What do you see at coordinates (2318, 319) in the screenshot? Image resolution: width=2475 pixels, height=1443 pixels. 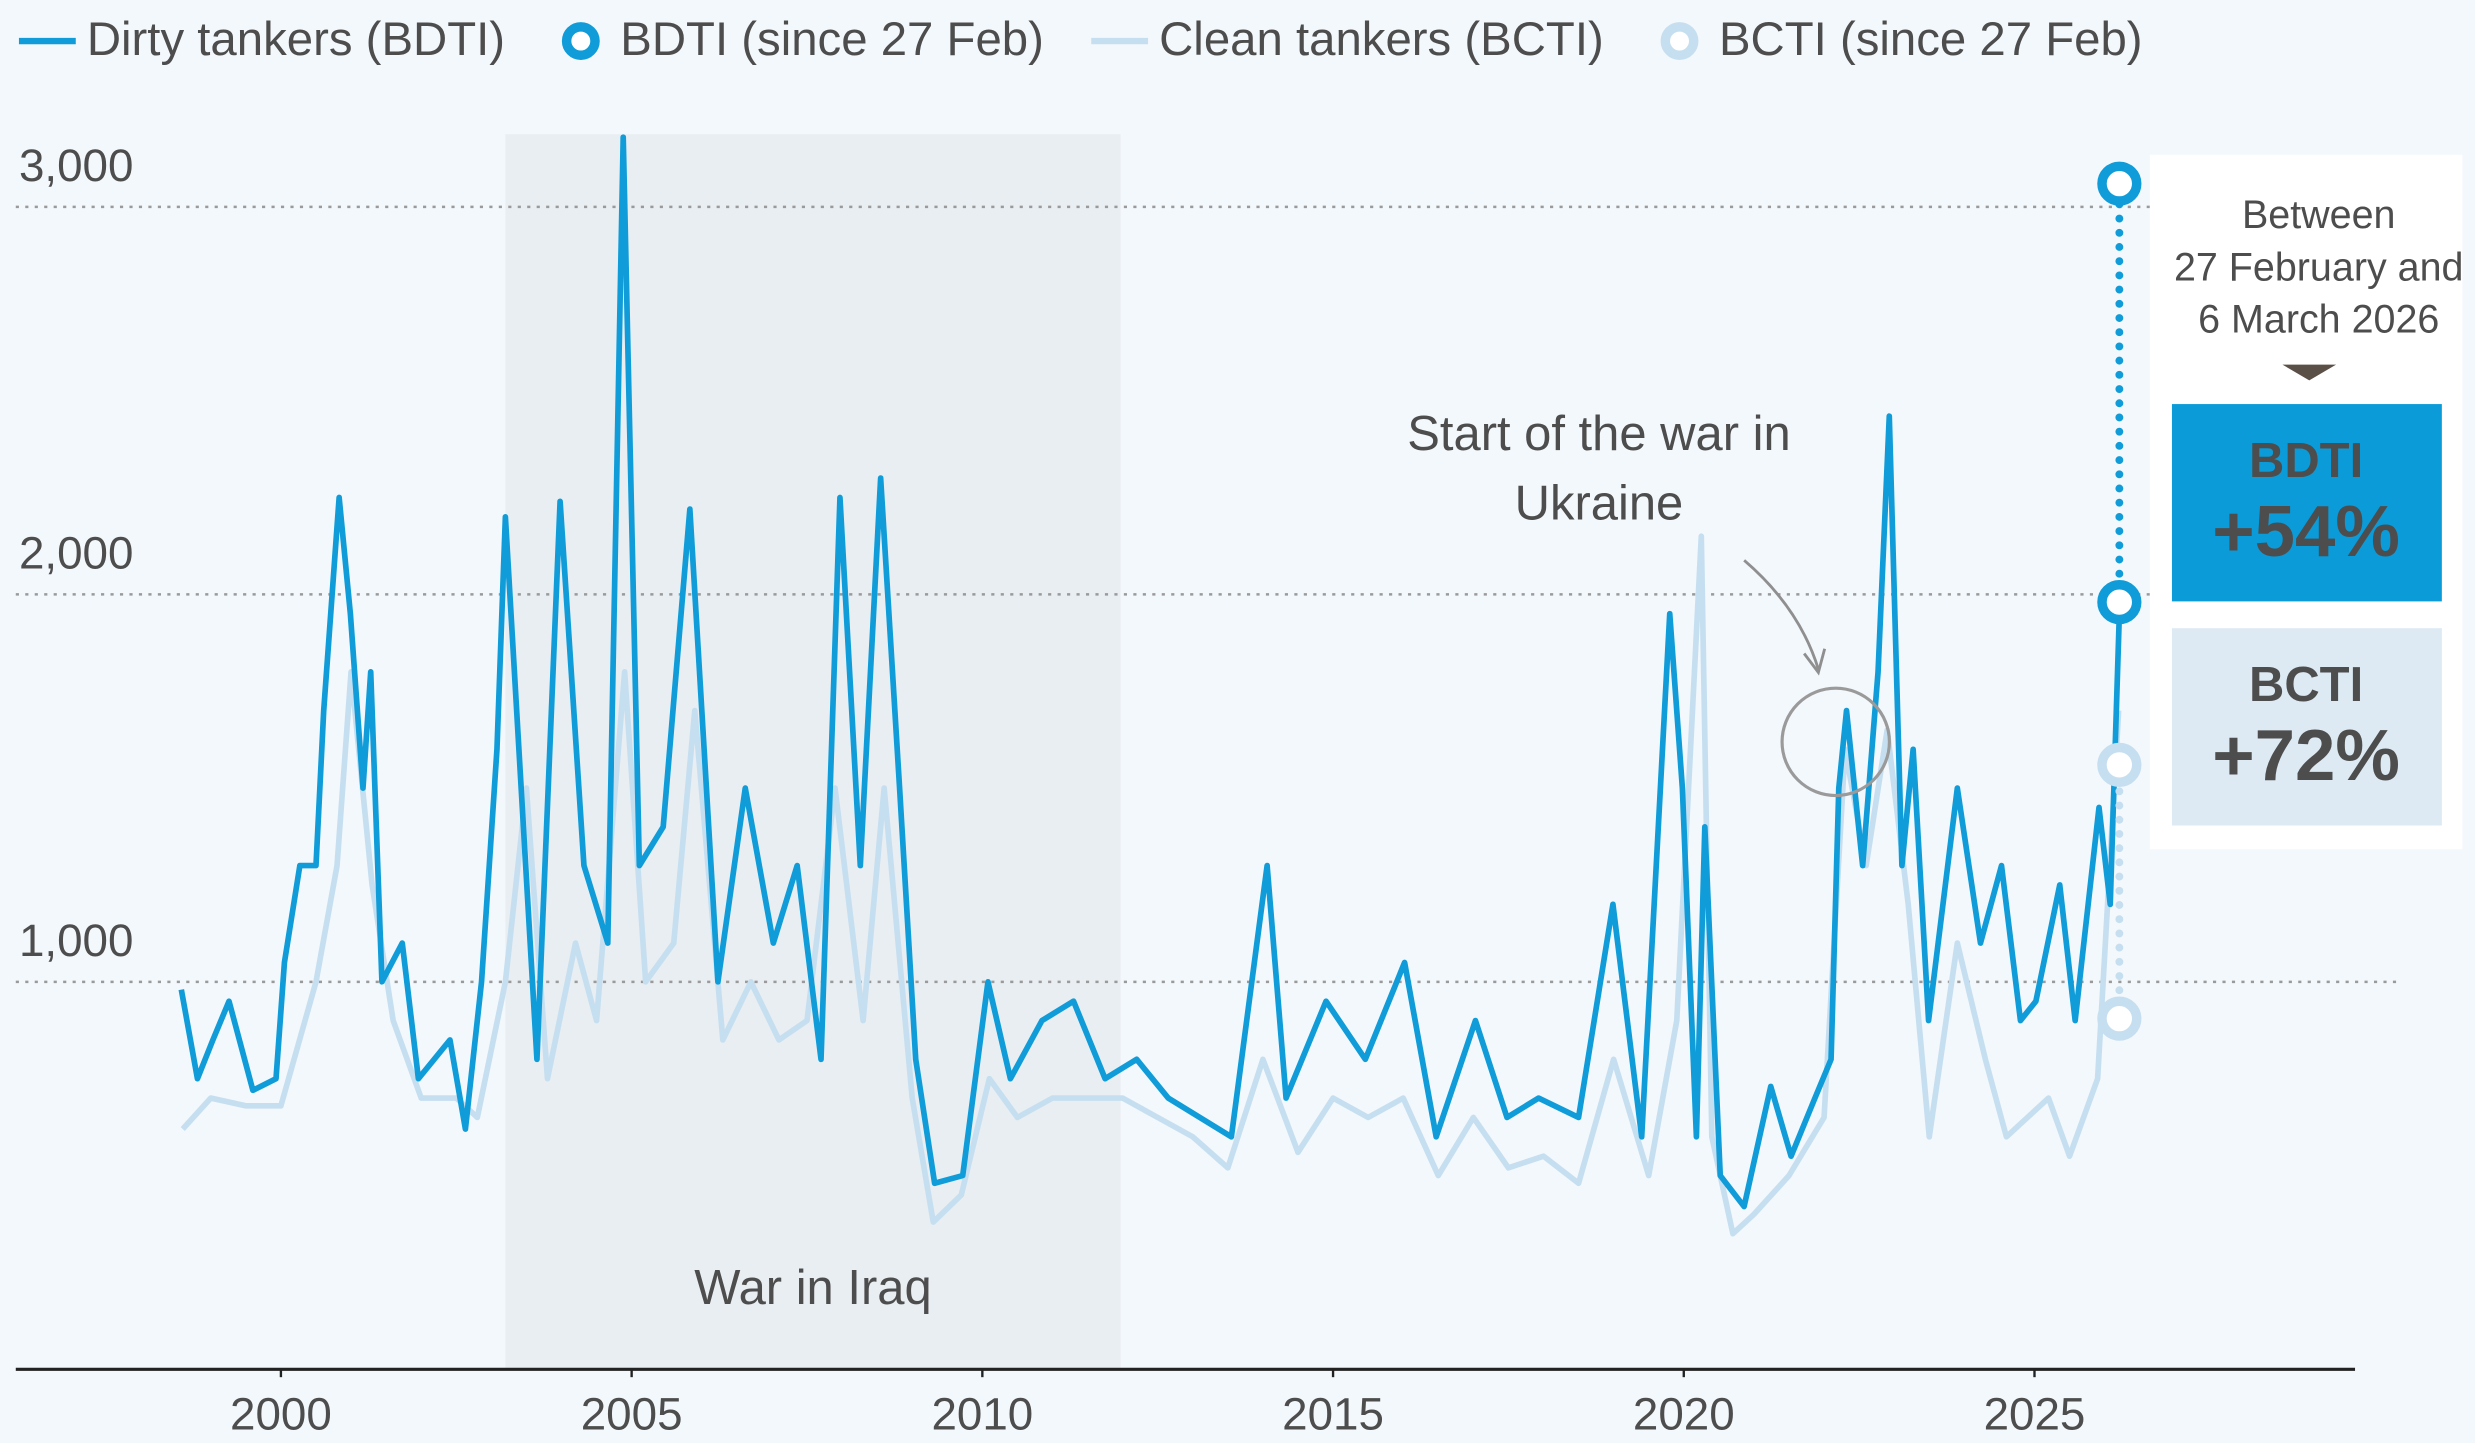 I see `panel-title: 6 March 2026` at bounding box center [2318, 319].